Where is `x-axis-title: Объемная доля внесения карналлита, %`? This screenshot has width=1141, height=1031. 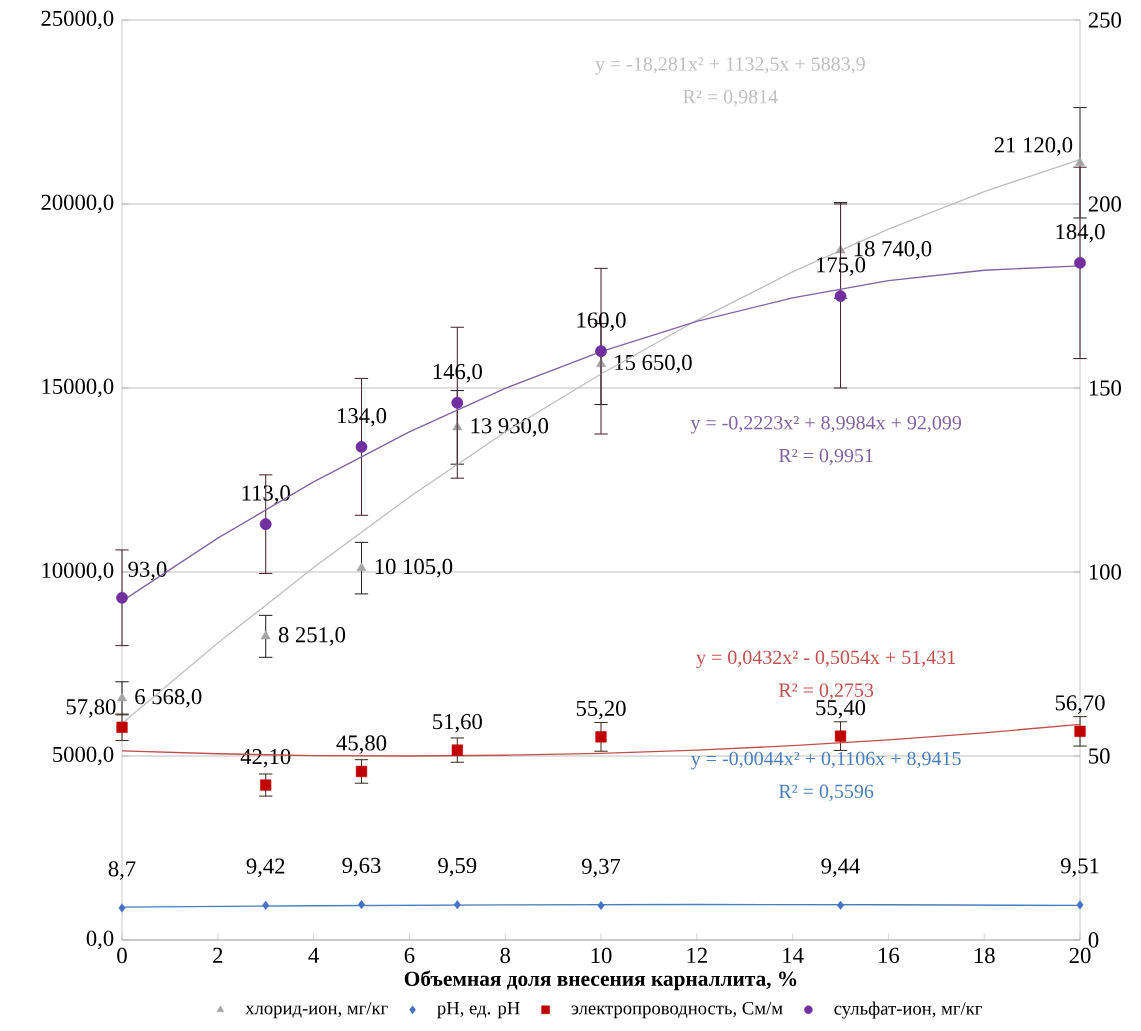 x-axis-title: Объемная доля внесения карналлита, % is located at coordinates (600, 980).